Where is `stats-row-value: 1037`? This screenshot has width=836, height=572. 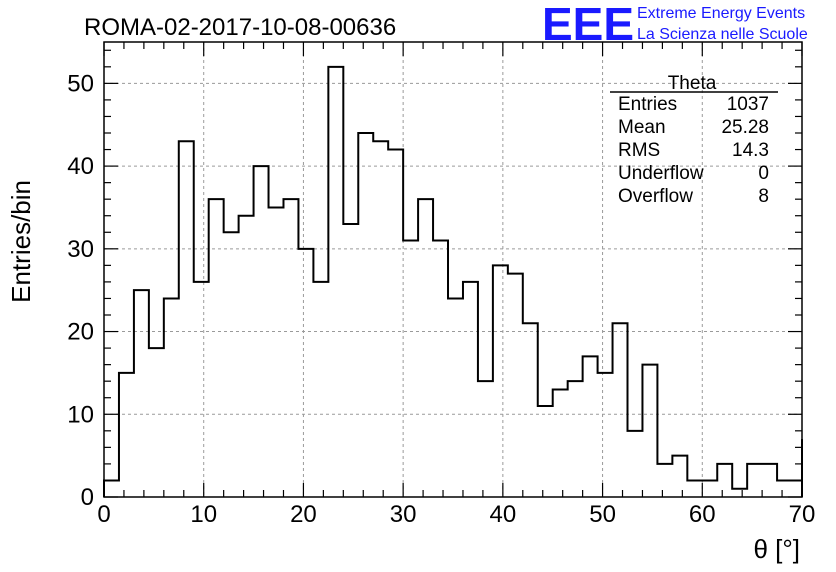
stats-row-value: 1037 is located at coordinates (748, 104).